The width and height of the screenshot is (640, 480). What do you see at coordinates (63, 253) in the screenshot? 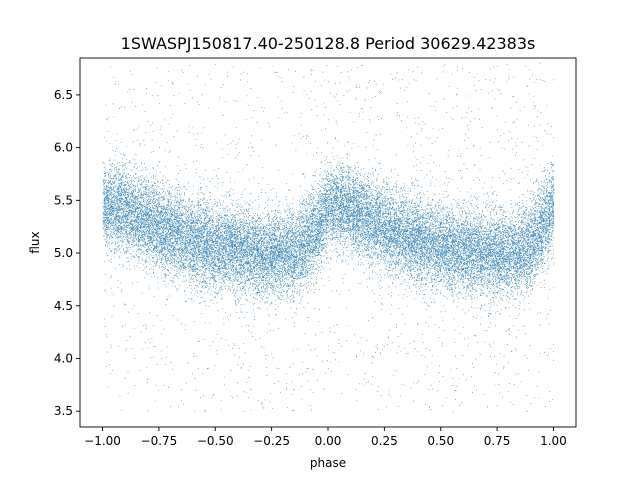
I see `y-tick-label: 5.0` at bounding box center [63, 253].